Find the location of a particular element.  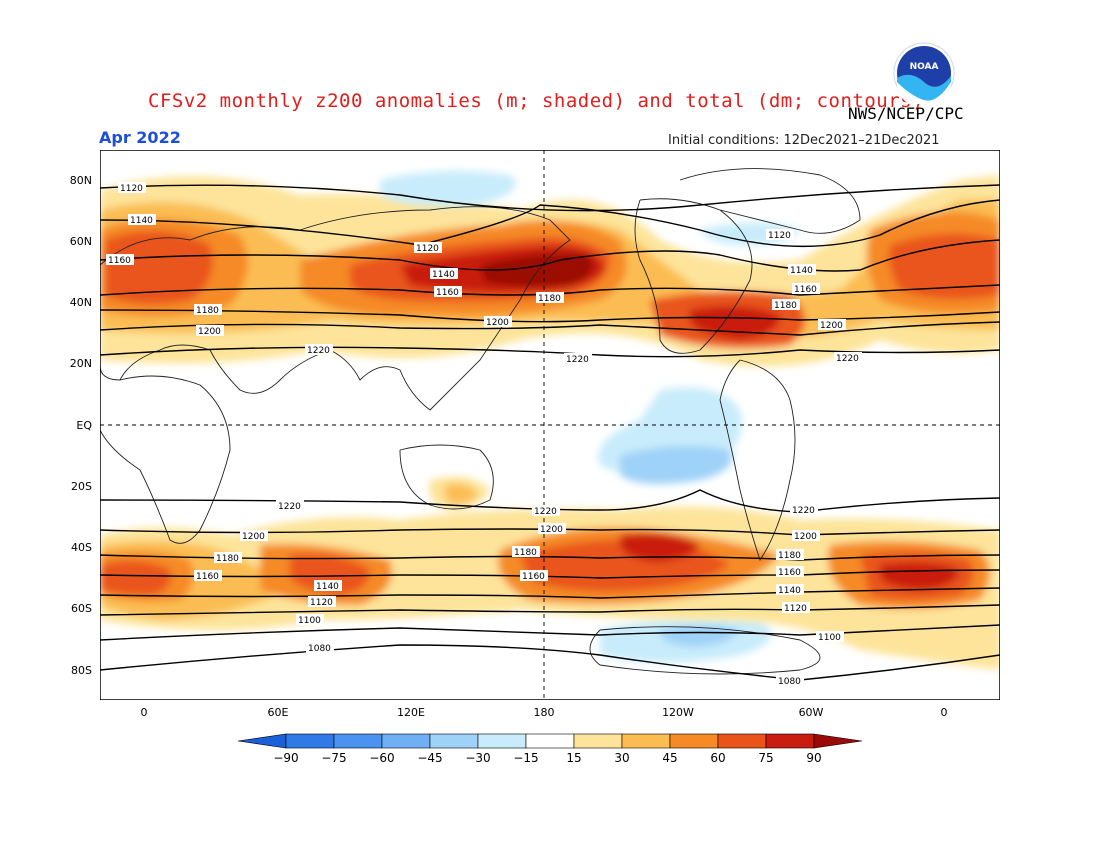

lat-label: 80N is located at coordinates (81, 180).